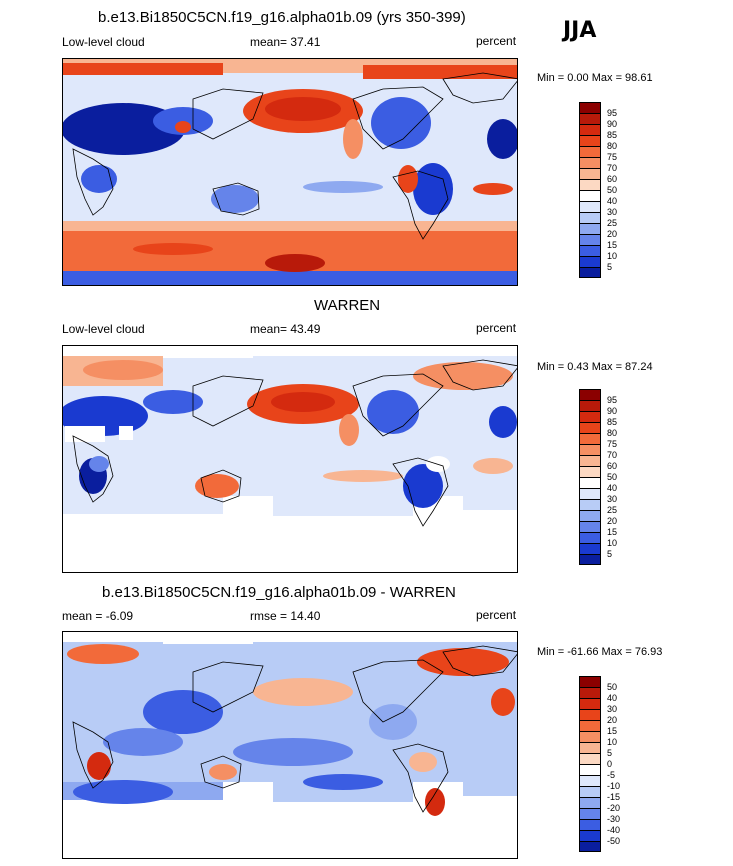  Describe the element at coordinates (285, 42) in the screenshot. I see `panel-model-mean-label: mean= 37.41` at that location.